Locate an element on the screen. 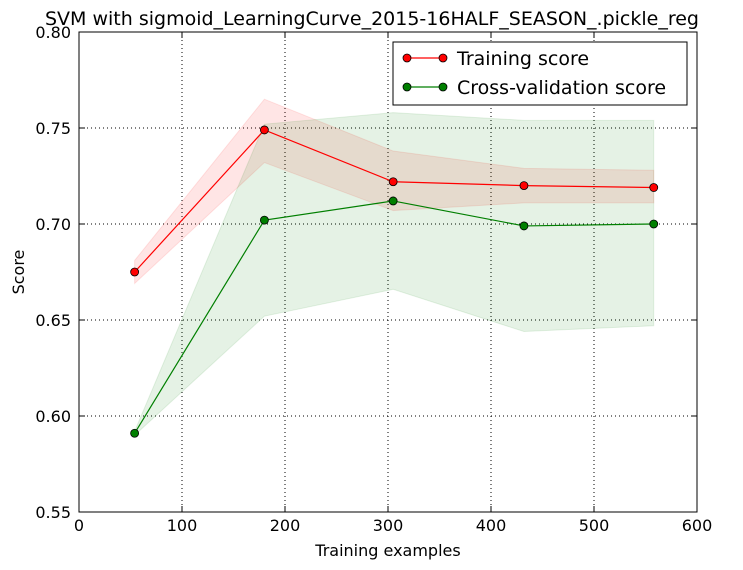  legend-box is located at coordinates (540, 73).